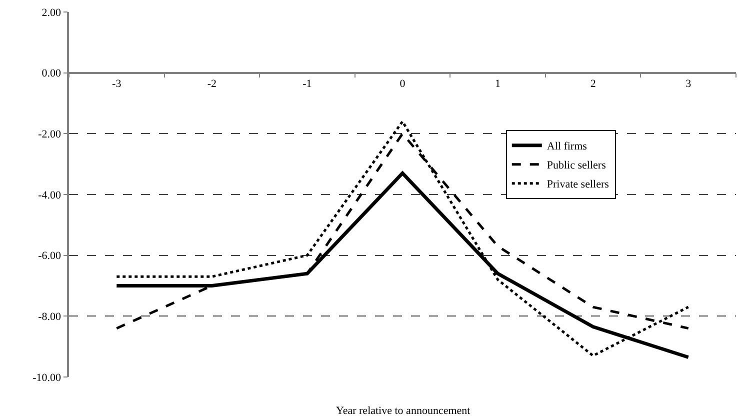 The image size is (738, 416). What do you see at coordinates (566, 146) in the screenshot?
I see `legend-label: All firms` at bounding box center [566, 146].